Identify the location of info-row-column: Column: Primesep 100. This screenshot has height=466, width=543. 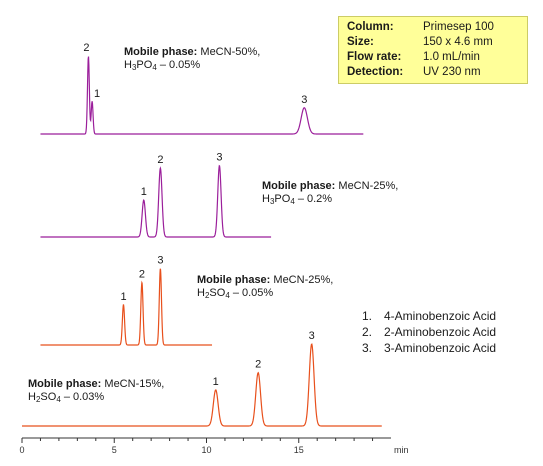
(433, 27).